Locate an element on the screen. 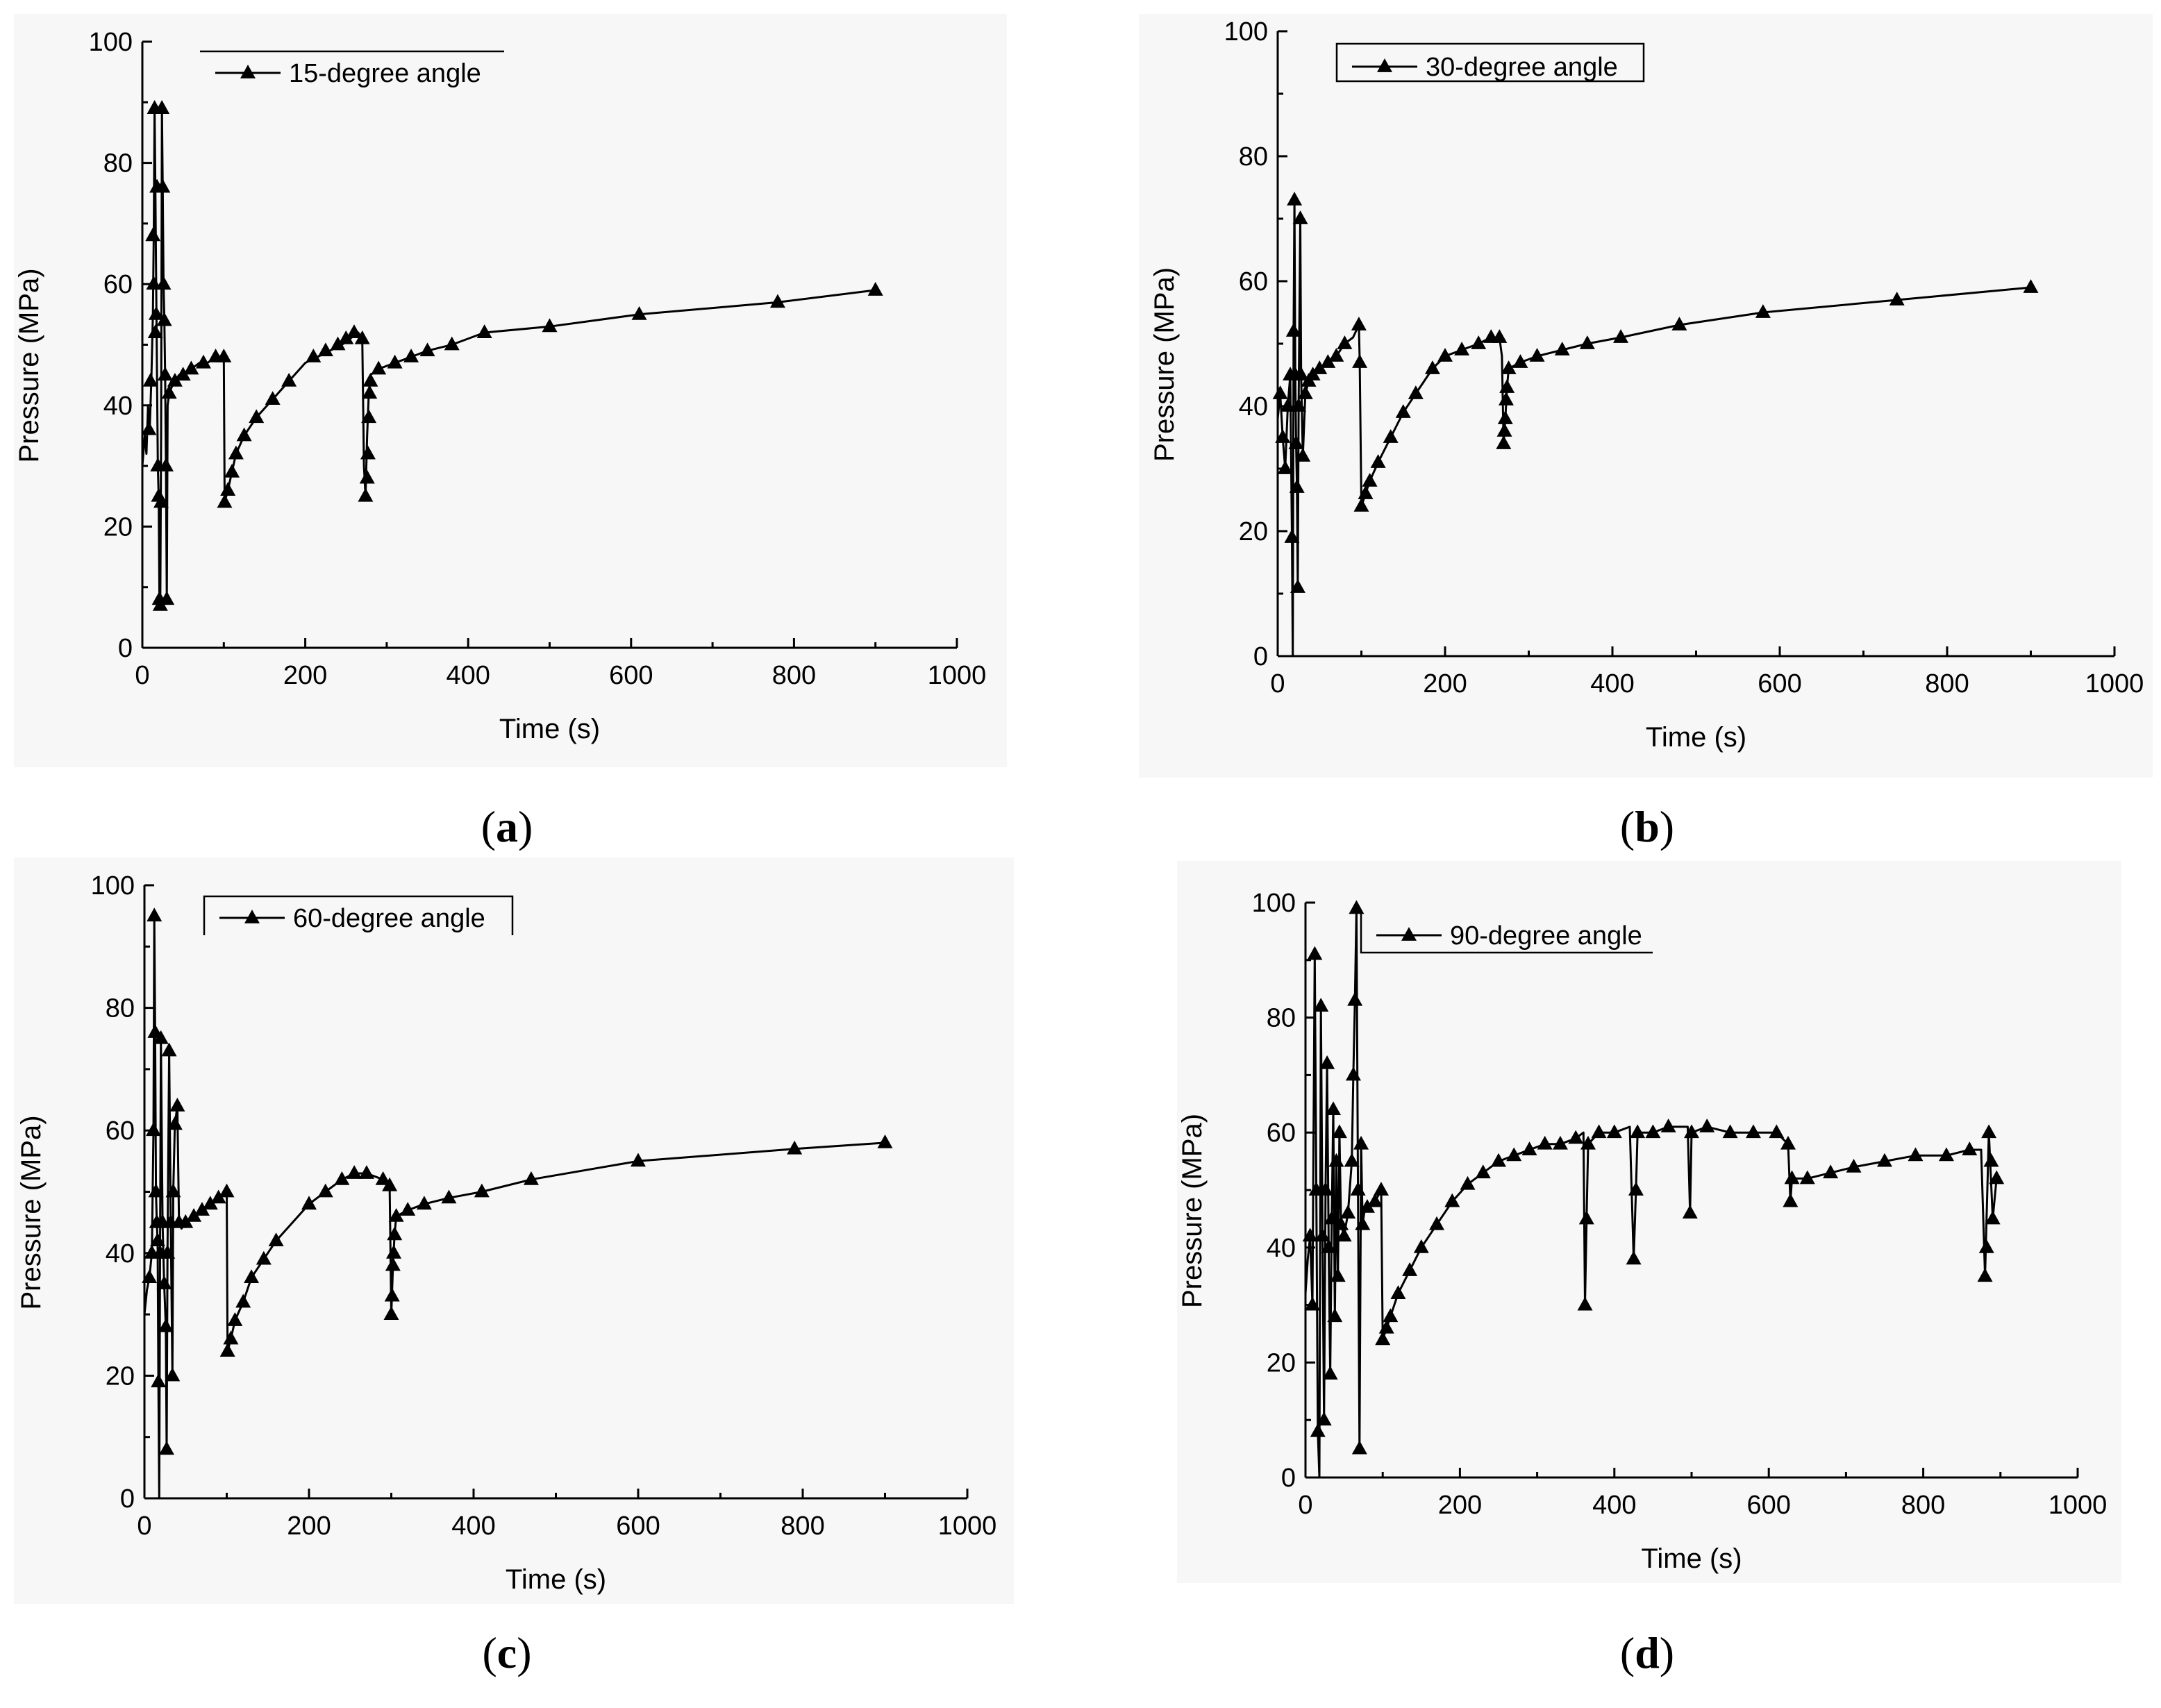  panel-label-b: (b) is located at coordinates (1647, 826).